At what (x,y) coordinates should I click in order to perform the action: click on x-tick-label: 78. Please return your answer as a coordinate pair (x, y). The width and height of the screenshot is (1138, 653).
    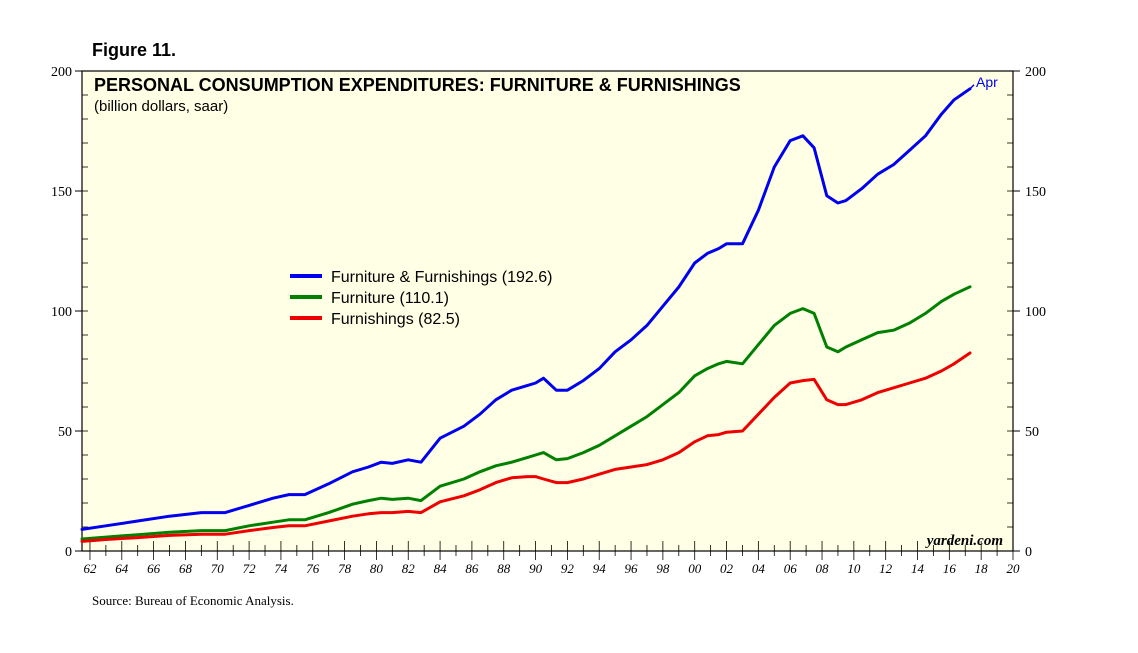
    Looking at the image, I should click on (345, 568).